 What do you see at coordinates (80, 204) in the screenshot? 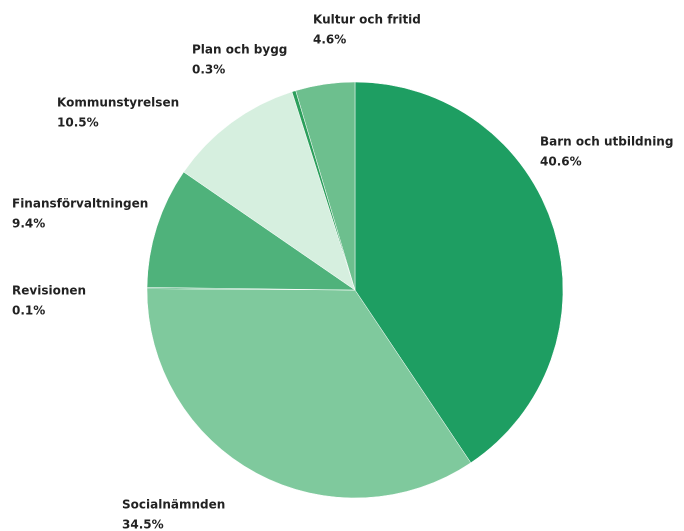
I see `slice-label: Finansförvaltningen` at bounding box center [80, 204].